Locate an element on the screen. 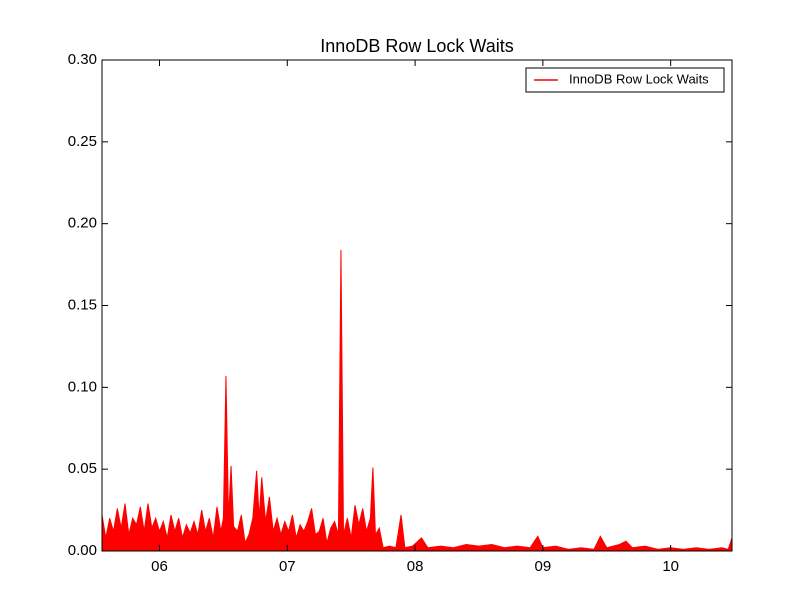  x-tick-label: 10 is located at coordinates (670, 566).